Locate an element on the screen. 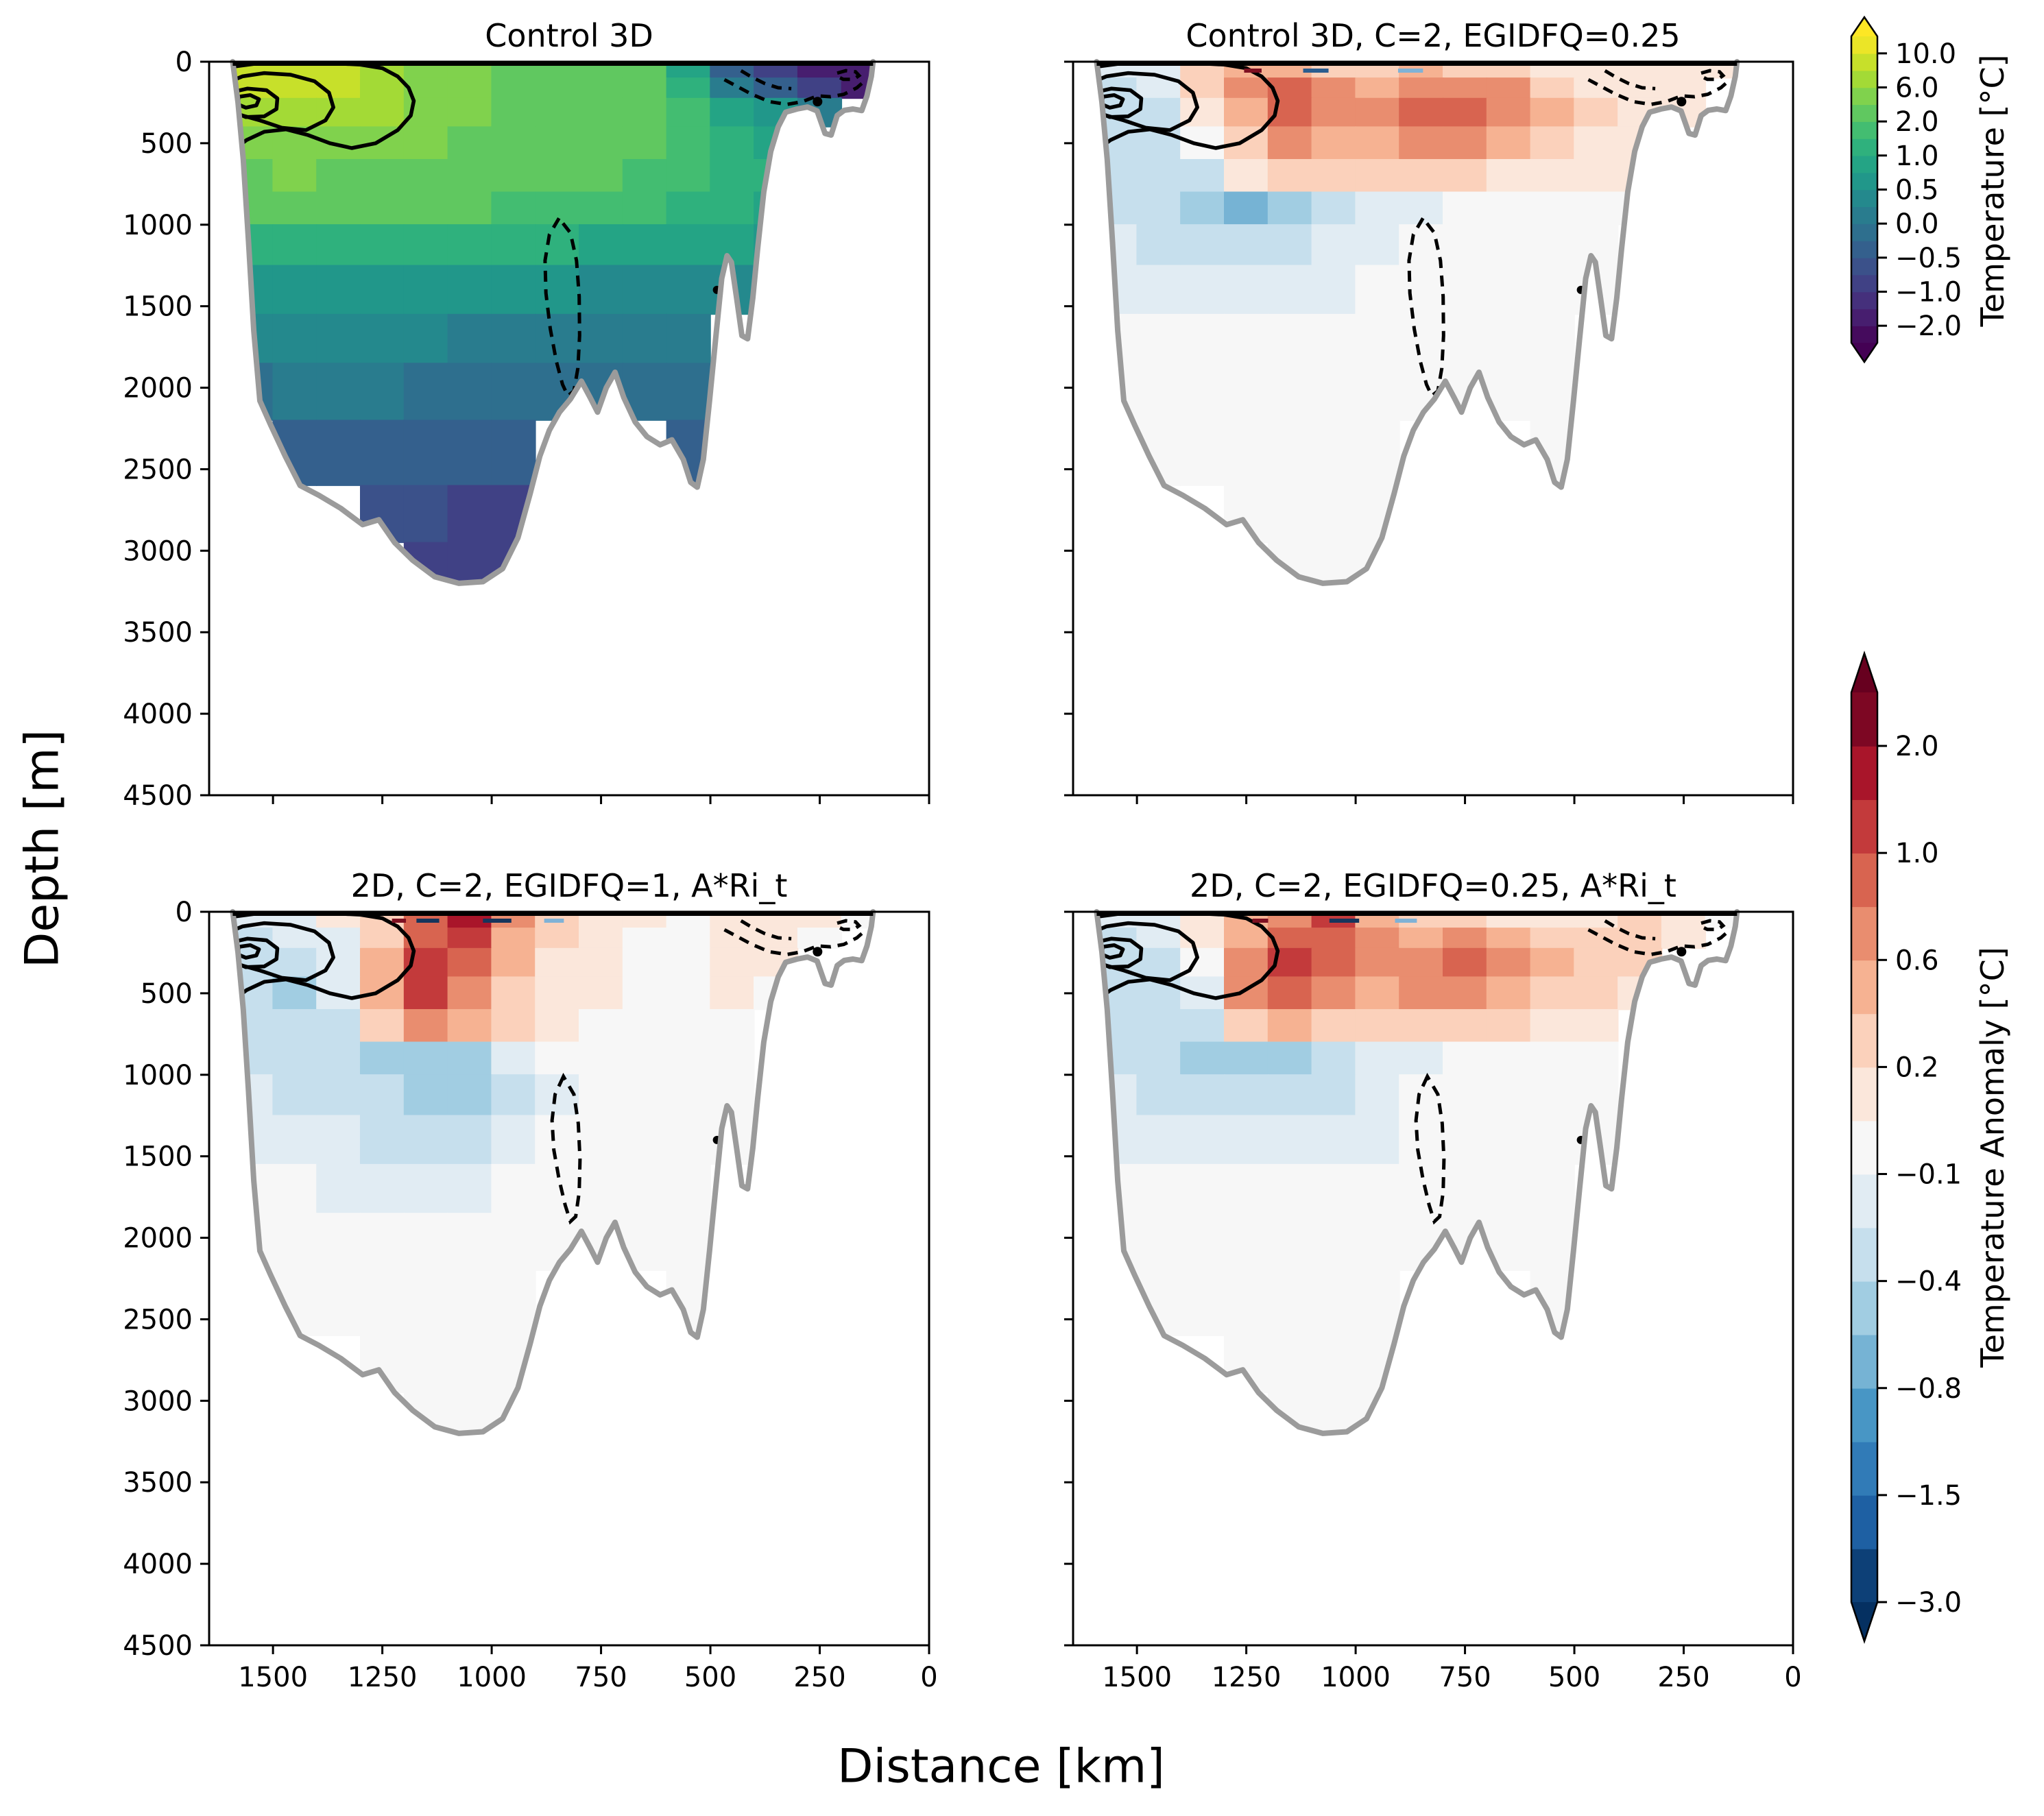 The image size is (2044, 1816). x-tick-label: 1250 is located at coordinates (383, 1678).